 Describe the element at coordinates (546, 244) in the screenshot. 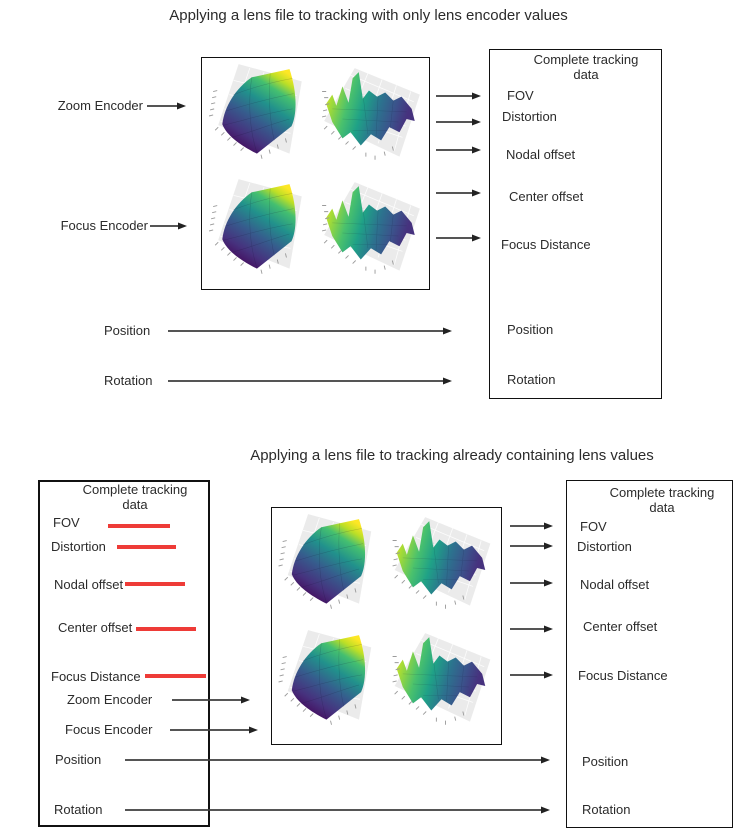

I see `output-item-focus-distance: Focus Distance` at that location.